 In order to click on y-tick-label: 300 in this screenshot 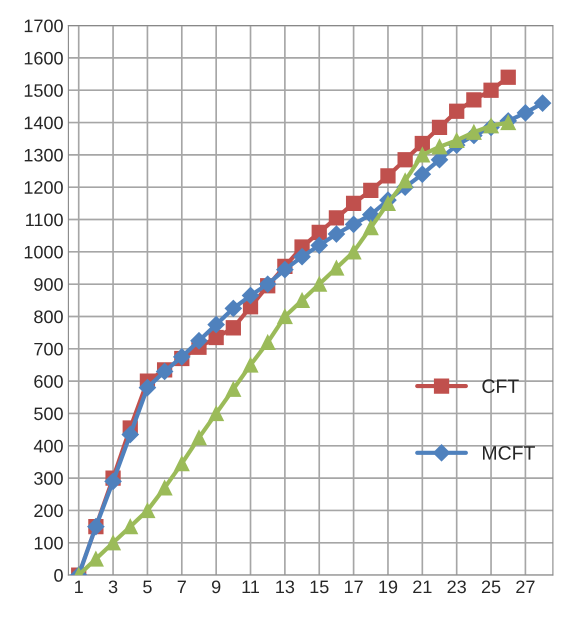, I will do `click(48, 478)`.